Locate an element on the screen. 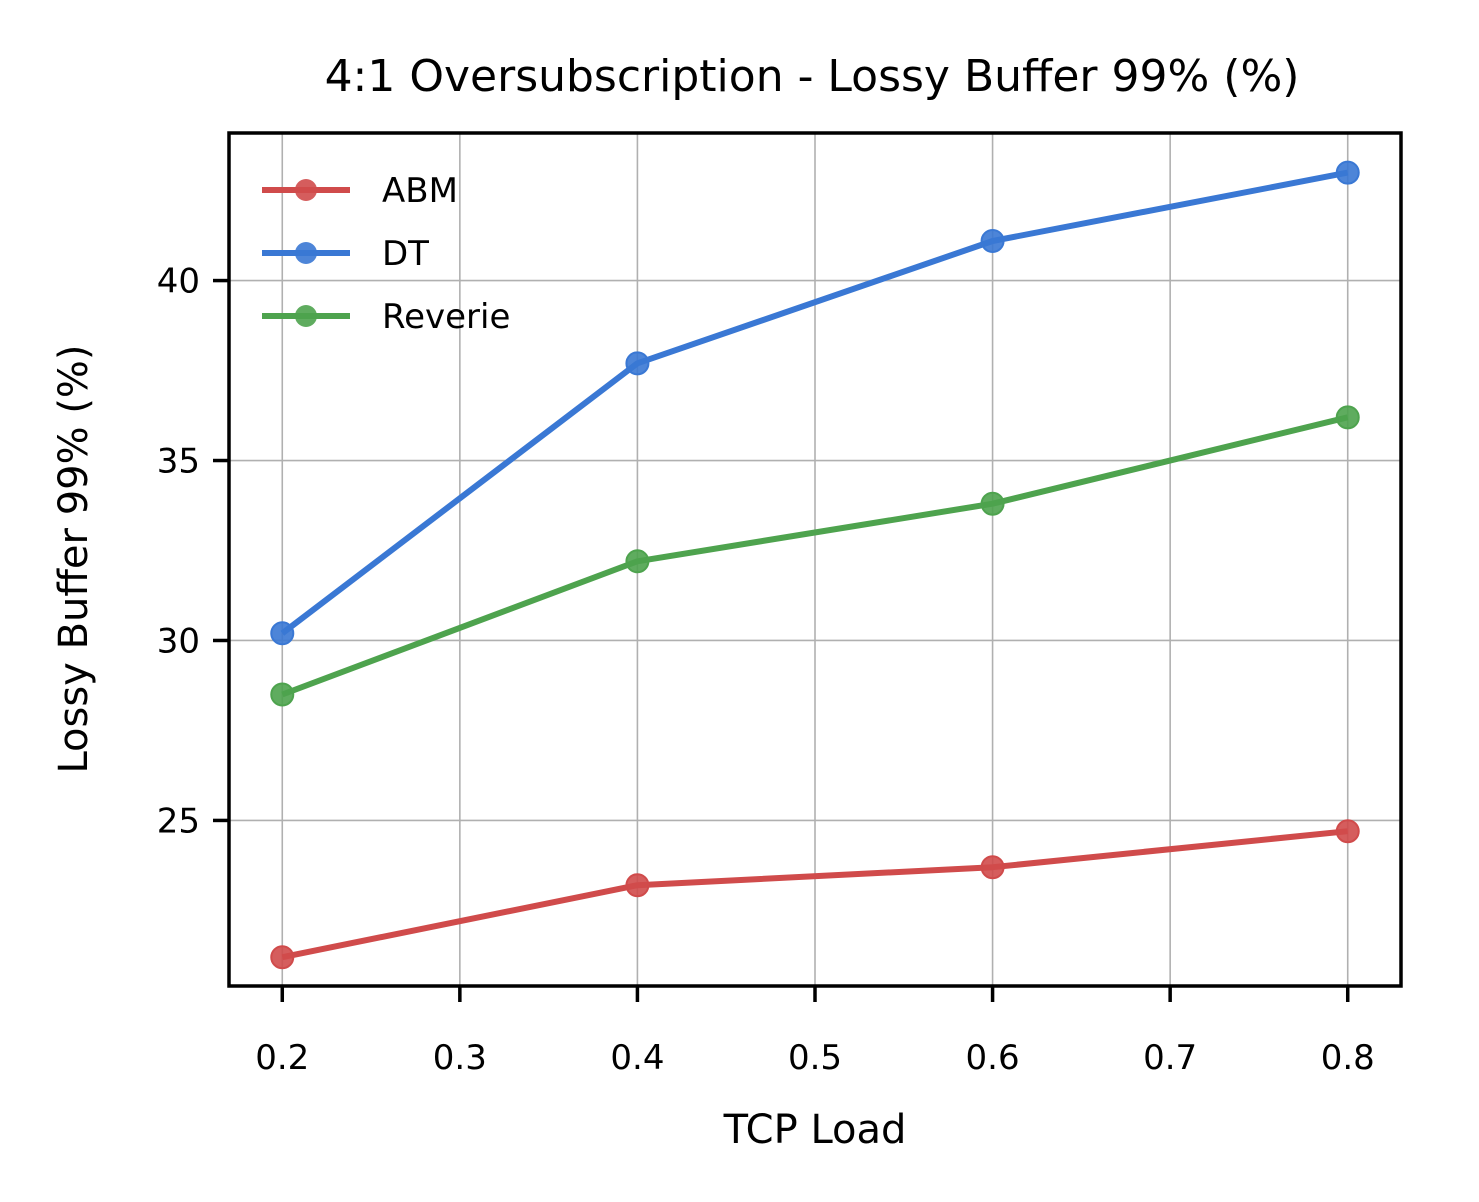 The height and width of the screenshot is (1202, 1479). legend: ABM DT Reverie is located at coordinates (386, 254).